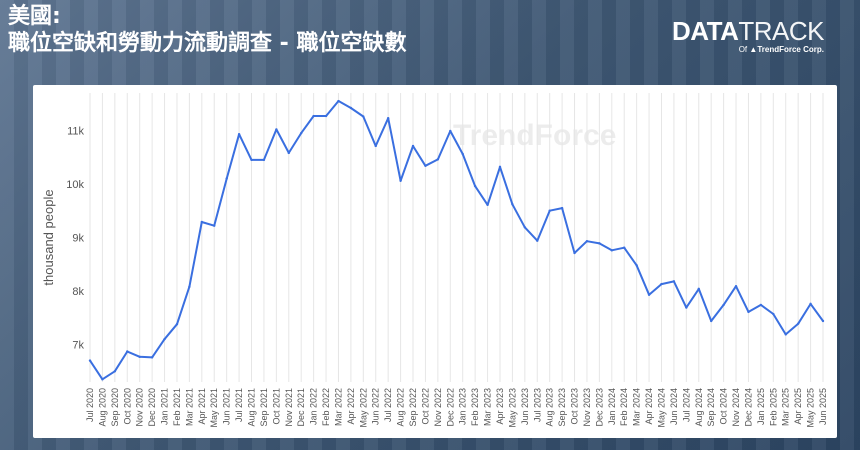 The image size is (860, 450). I want to click on title-country: 美國:, so click(34, 16).